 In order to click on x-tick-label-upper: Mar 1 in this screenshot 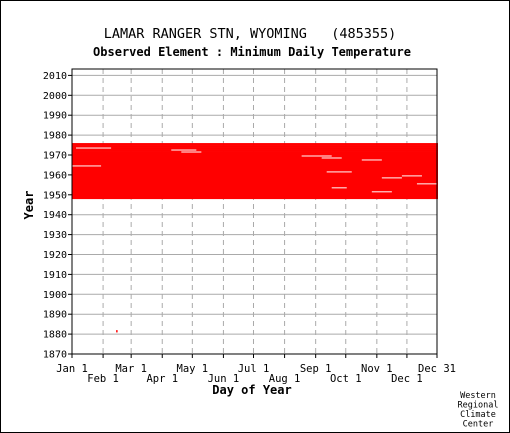, I will do `click(131, 369)`.